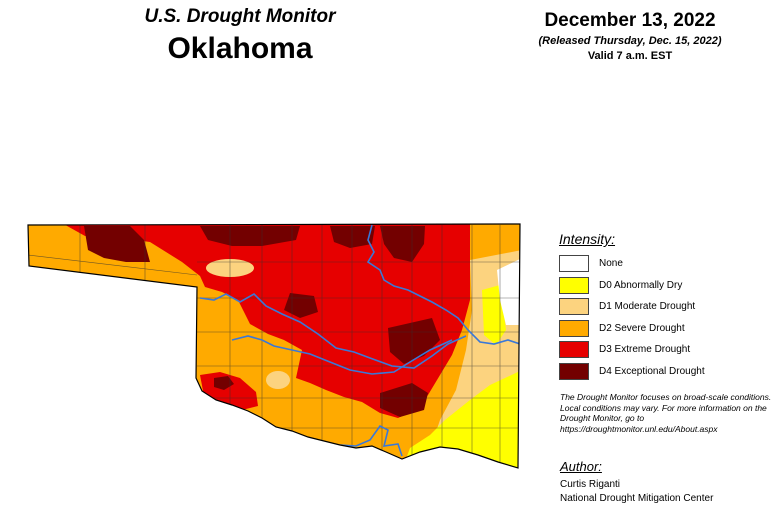  Describe the element at coordinates (664, 264) in the screenshot. I see `legend-item-none: None` at that location.